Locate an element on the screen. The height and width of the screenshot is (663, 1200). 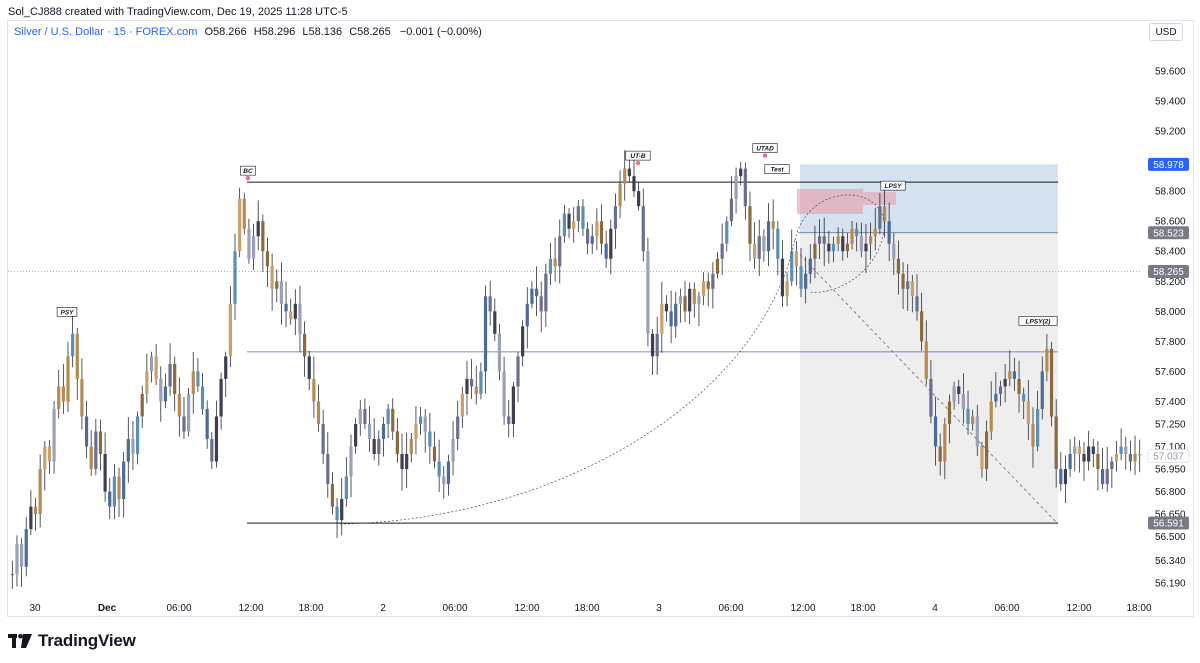
low-value: L58.136 is located at coordinates (322, 32).